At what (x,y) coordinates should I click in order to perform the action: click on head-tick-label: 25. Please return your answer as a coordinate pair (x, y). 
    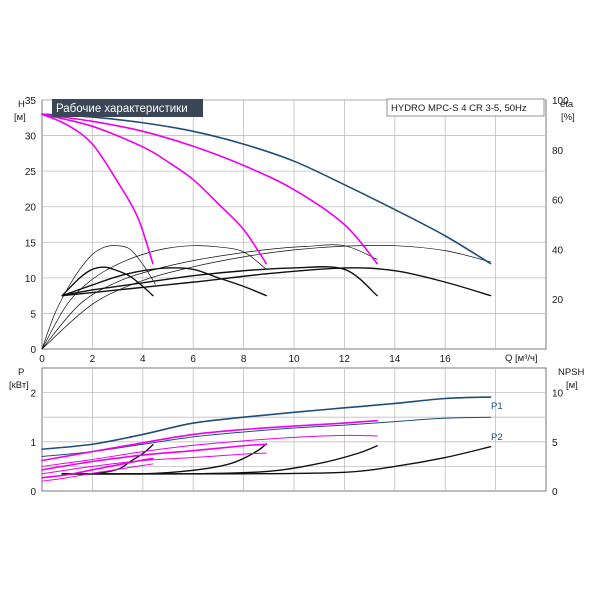
    Looking at the image, I should click on (31, 172).